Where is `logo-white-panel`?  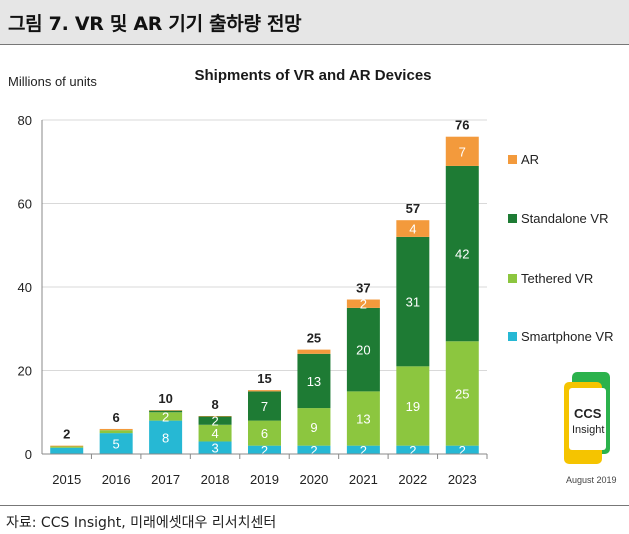
logo-white-panel is located at coordinates (587, 419).